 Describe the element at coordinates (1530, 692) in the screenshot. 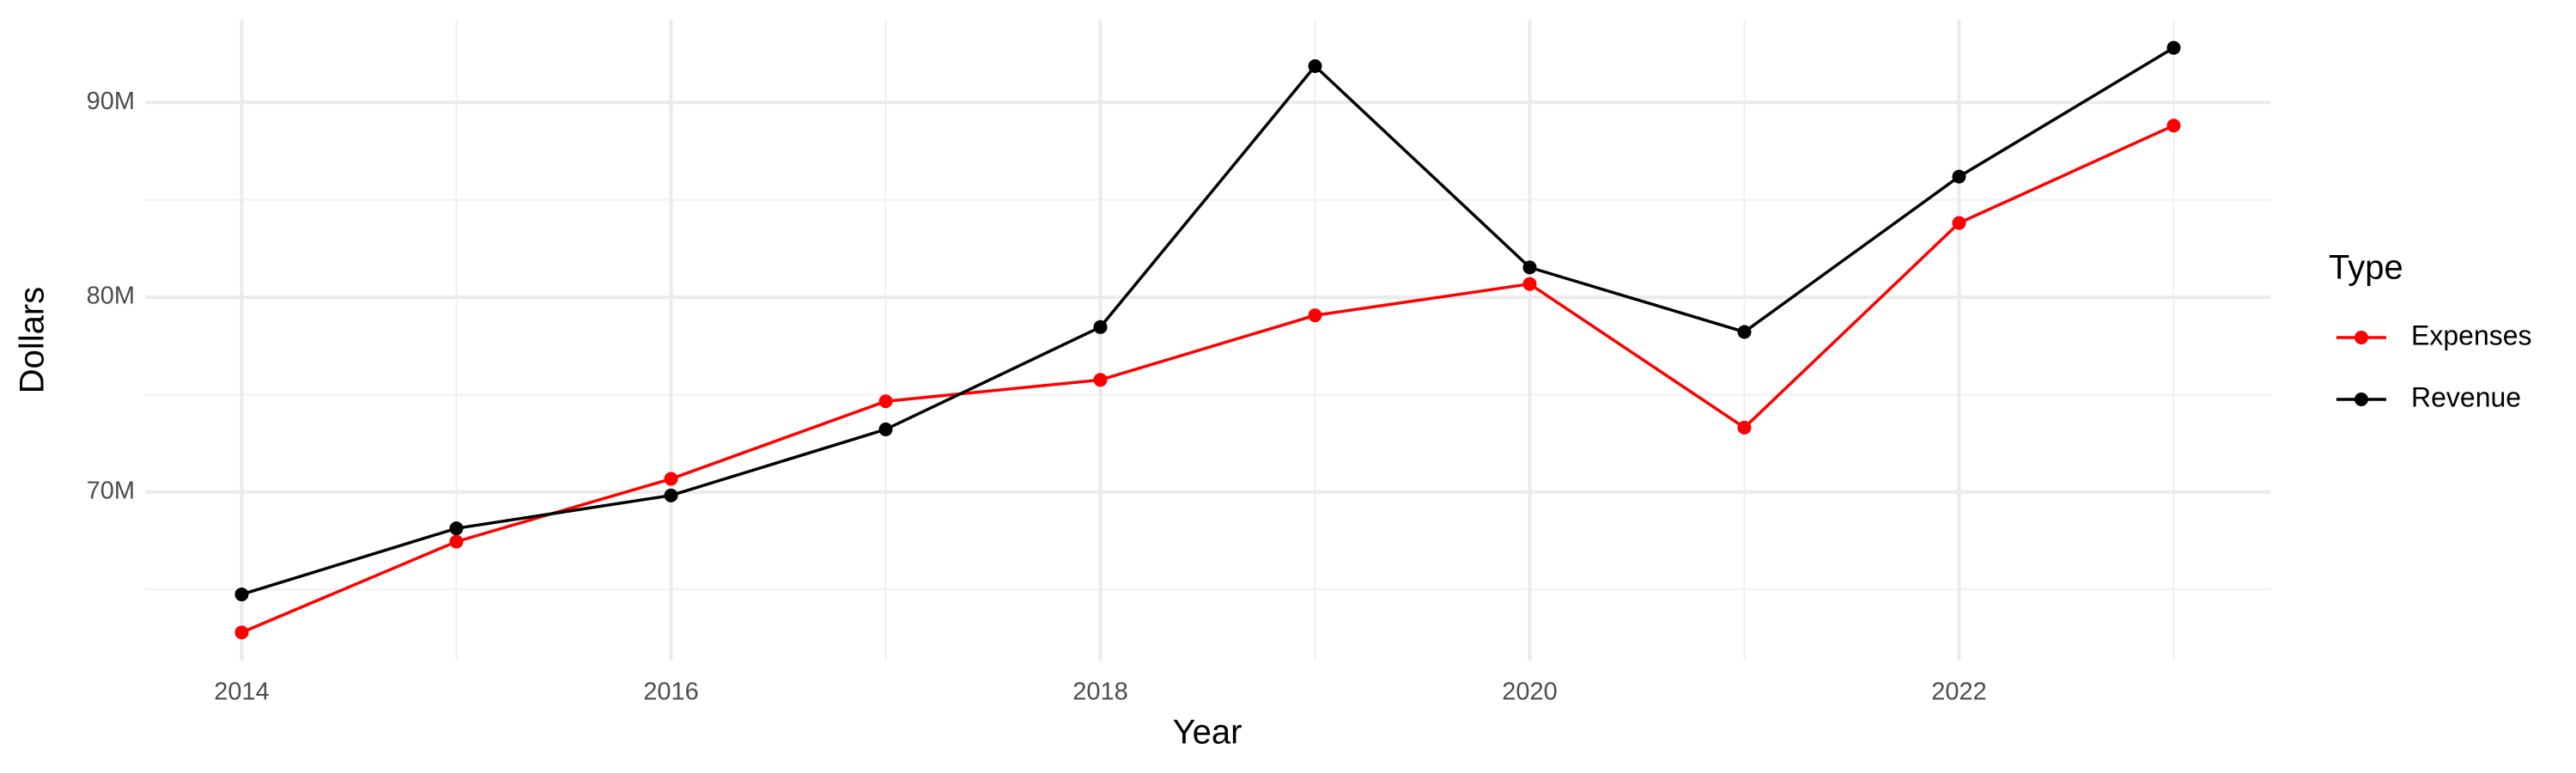

I see `x-tick-label: 2020` at that location.